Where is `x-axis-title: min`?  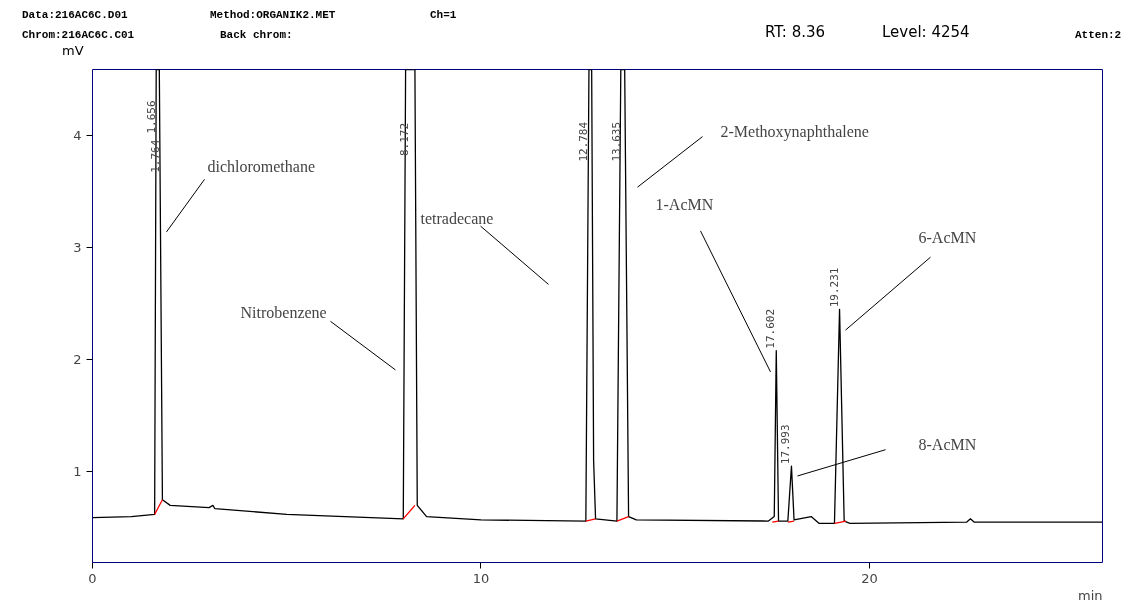
x-axis-title: min is located at coordinates (1090, 594).